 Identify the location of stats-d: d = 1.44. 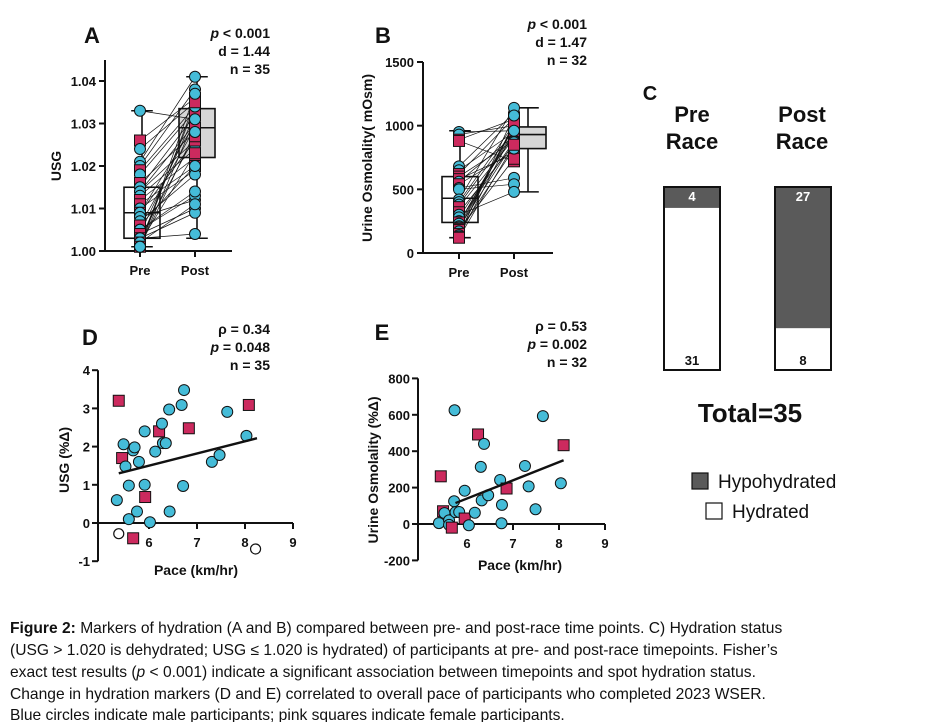
(244, 51).